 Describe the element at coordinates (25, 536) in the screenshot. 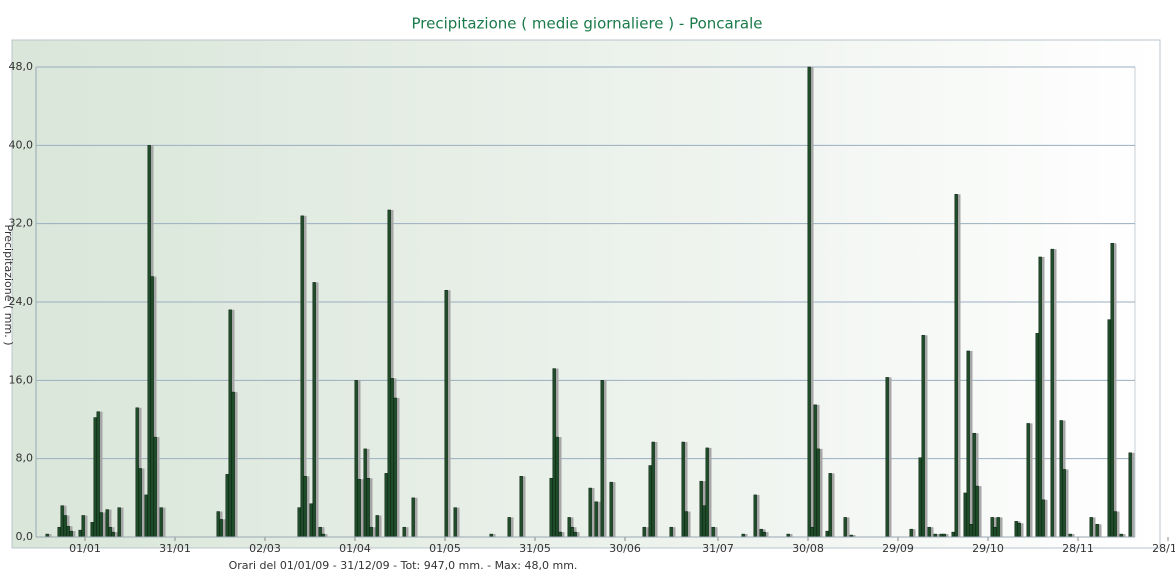

I see `y-tick-label: 0,0` at that location.